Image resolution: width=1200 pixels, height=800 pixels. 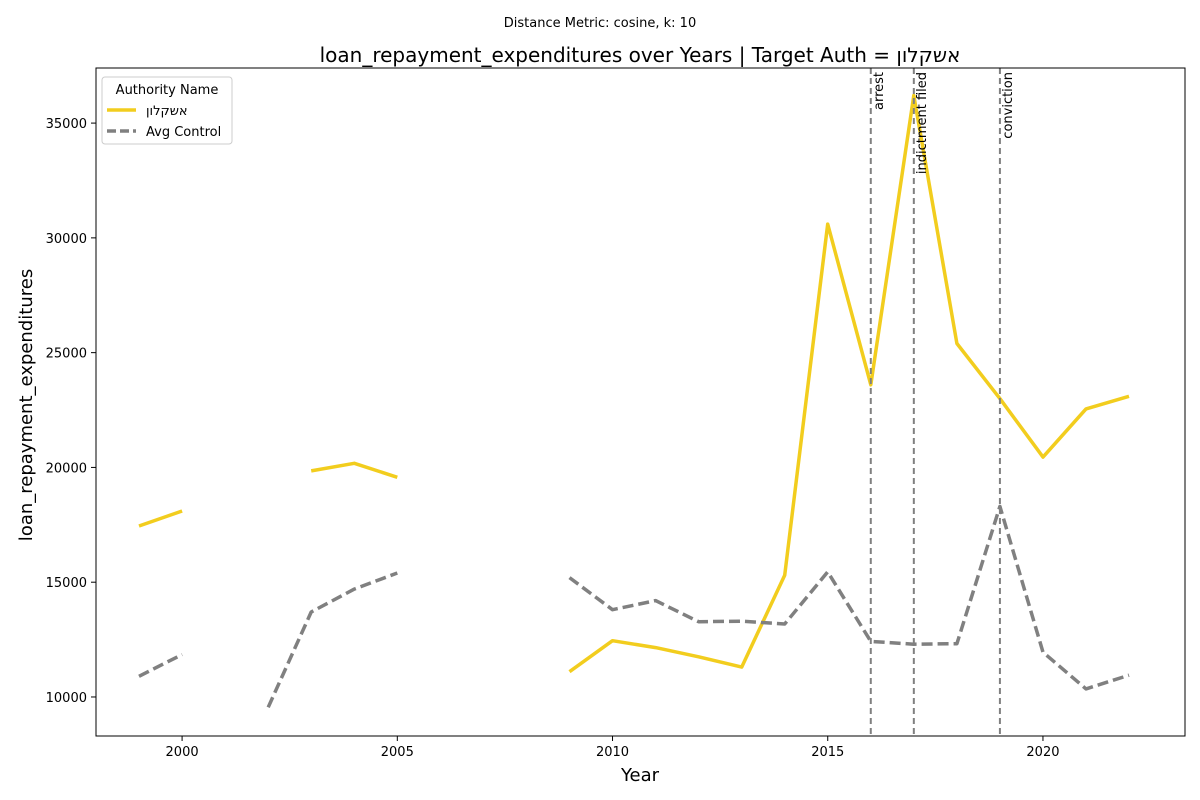 I want to click on x-tick-label: 2000, so click(x=182, y=752).